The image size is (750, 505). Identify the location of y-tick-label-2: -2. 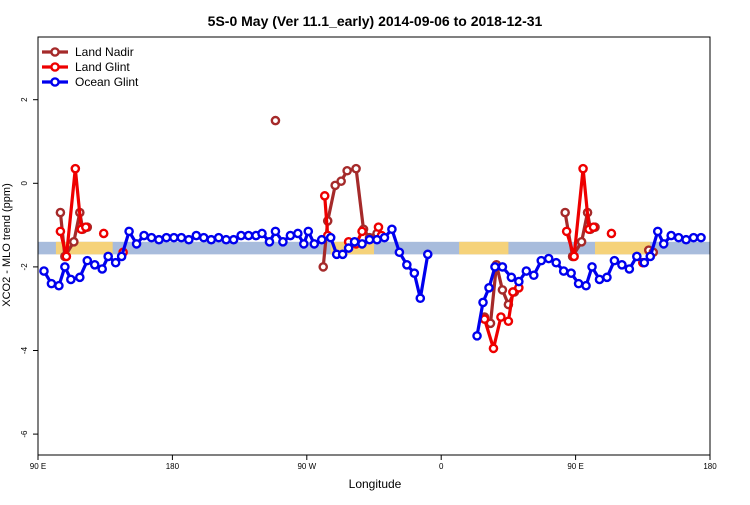
(24, 267).